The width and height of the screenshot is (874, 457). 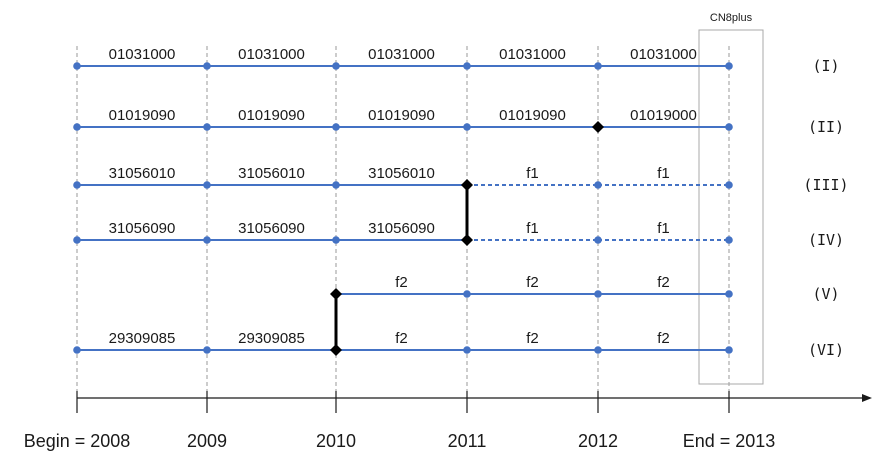 I want to click on row-label: (IV), so click(x=826, y=240).